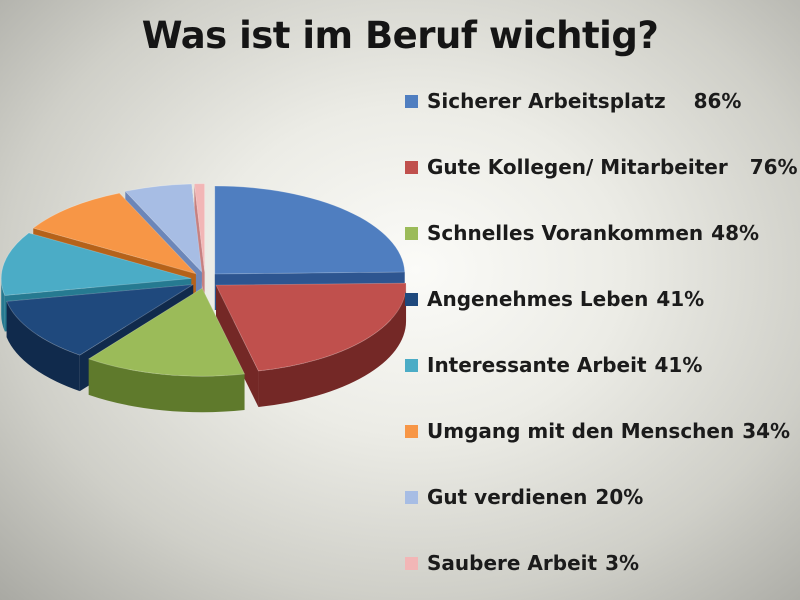 This screenshot has height=600, width=800. I want to click on legend-value: 86%, so click(717, 101).